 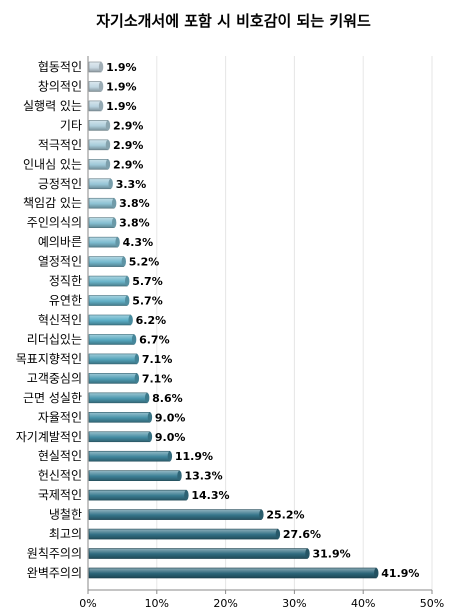 What do you see at coordinates (60, 67) in the screenshot?
I see `category-label: 협동적인` at bounding box center [60, 67].